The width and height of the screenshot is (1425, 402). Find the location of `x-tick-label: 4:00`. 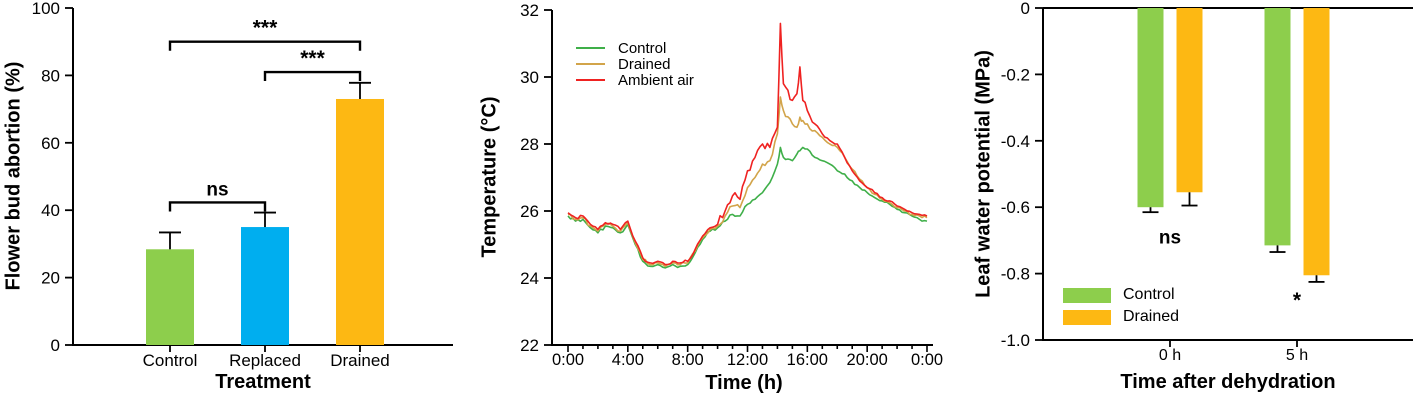

x-tick-label: 4:00 is located at coordinates (628, 360).